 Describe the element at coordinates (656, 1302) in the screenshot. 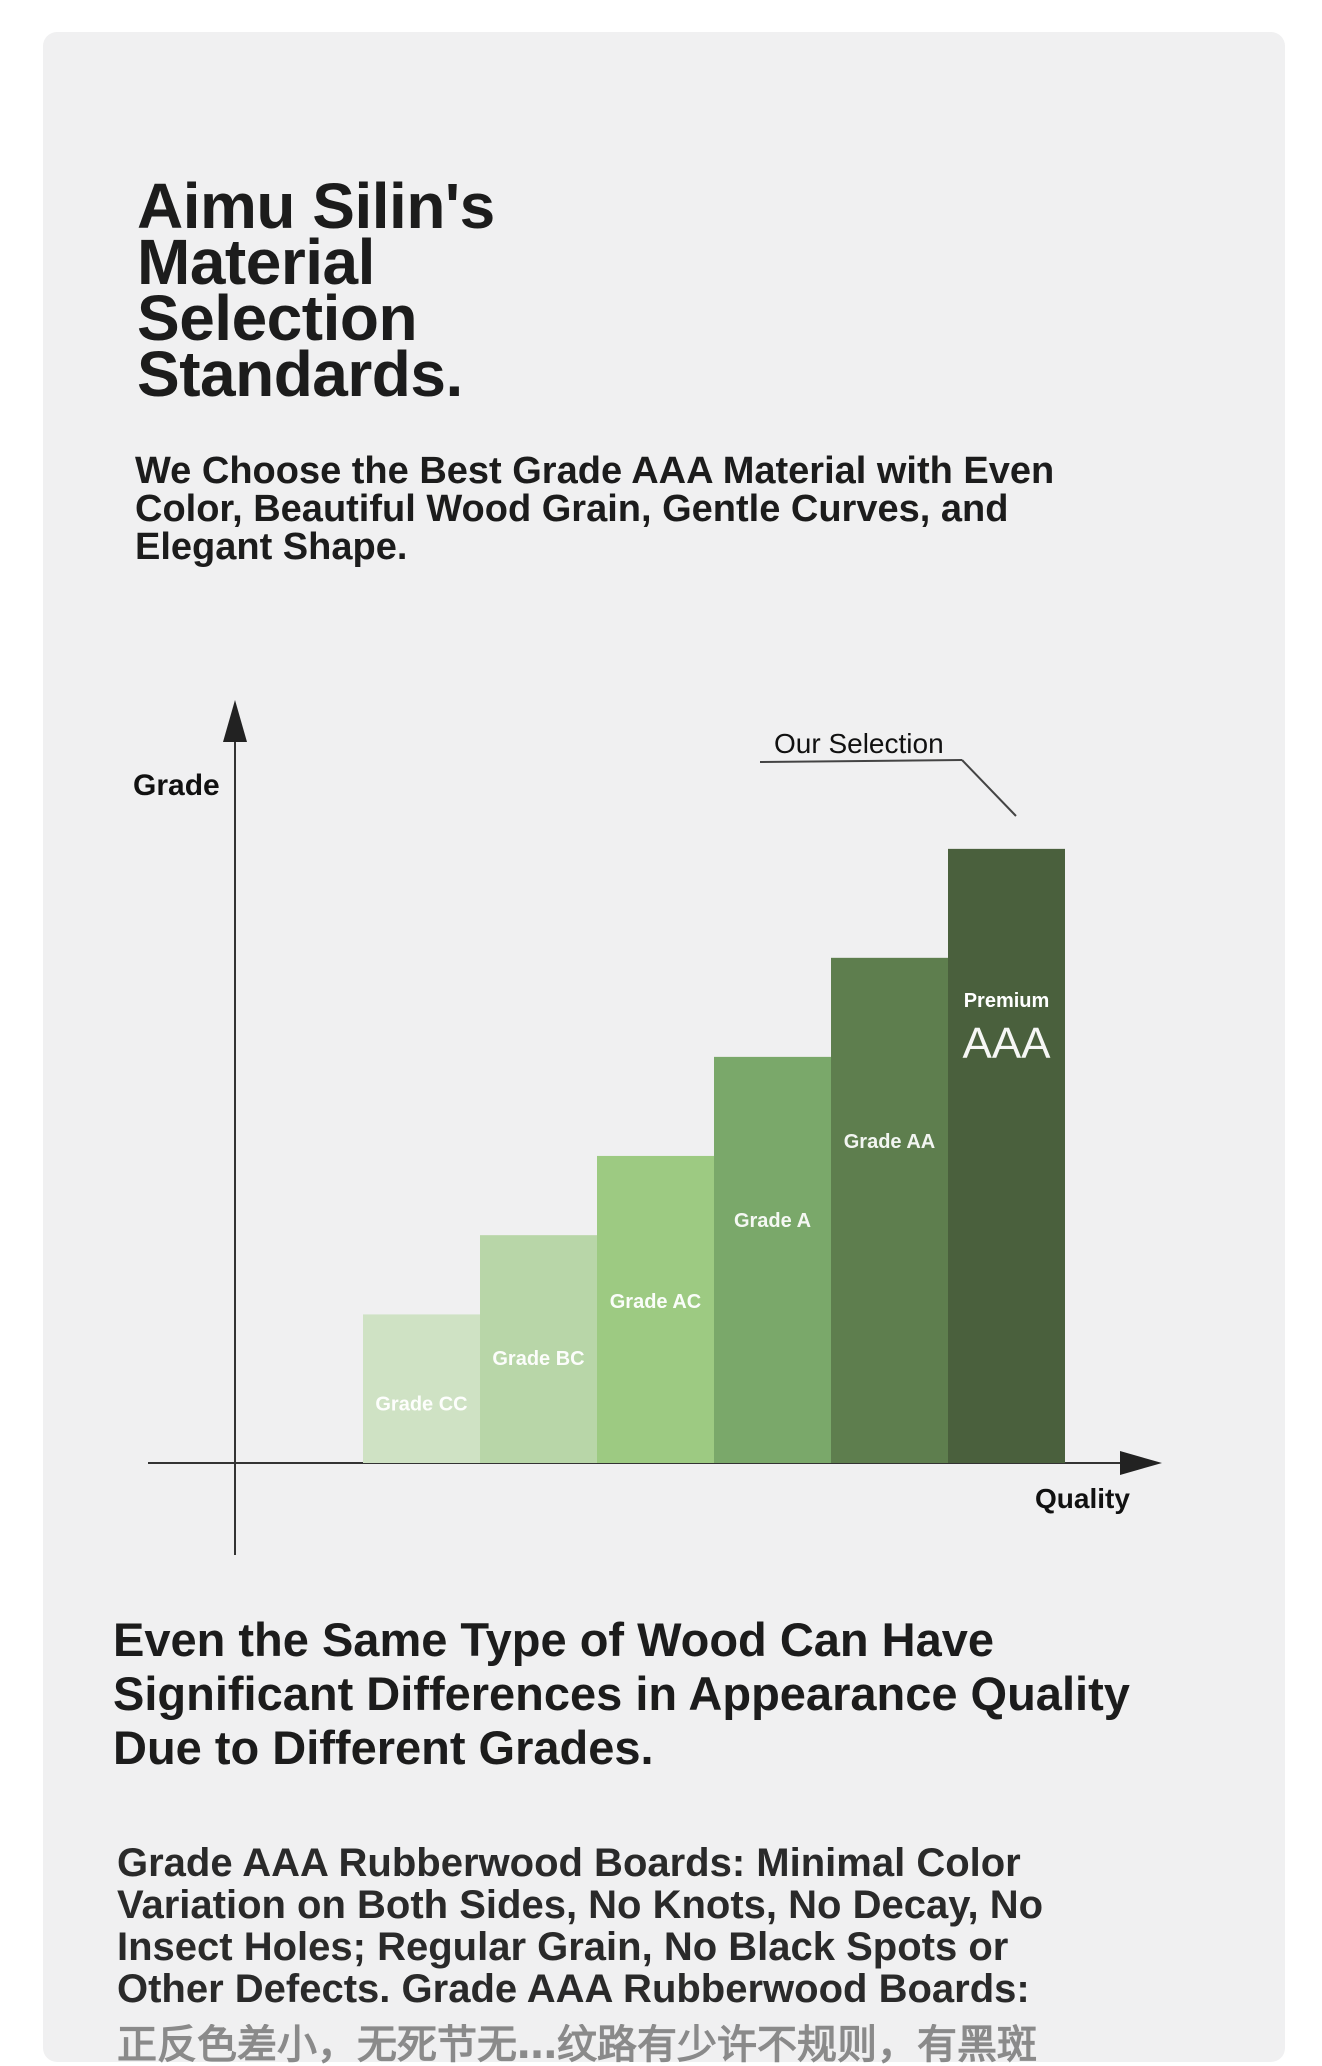

I see `bar-label: Grade AC` at that location.